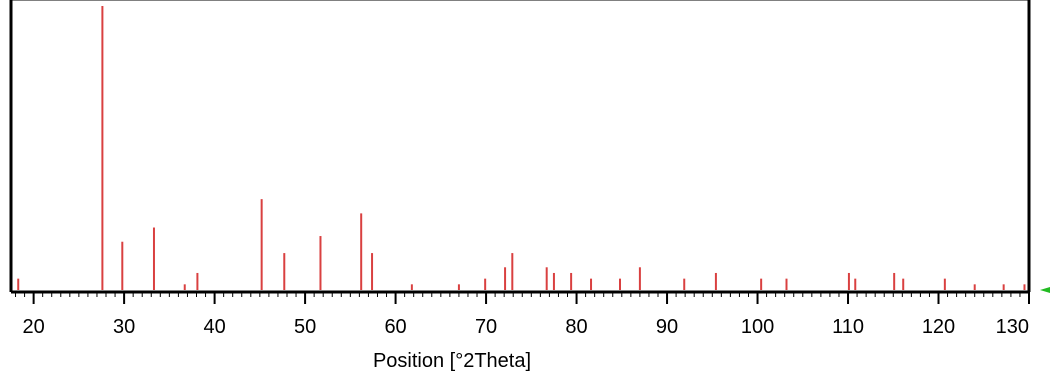  I want to click on x-tick-label: 100, so click(757, 327).